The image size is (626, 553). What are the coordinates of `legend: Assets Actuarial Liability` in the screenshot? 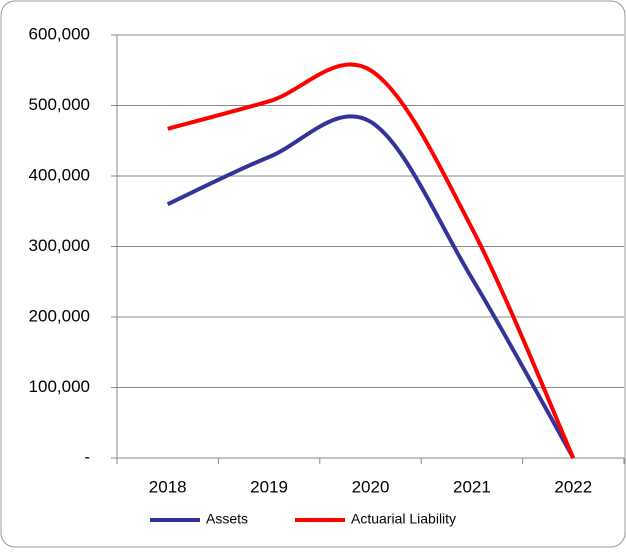 It's located at (303, 519).